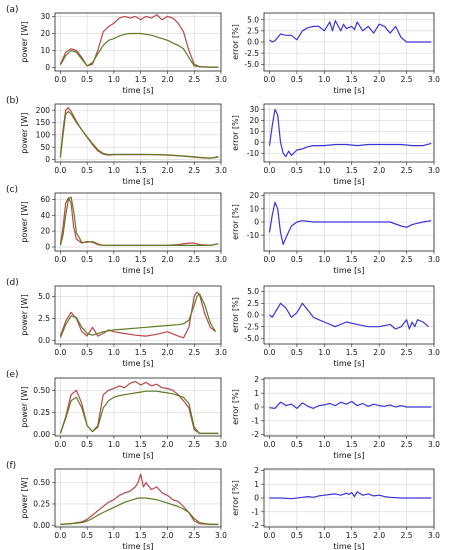 This screenshot has height=550, width=456. I want to click on y-tick-label: 50, so click(45, 147).